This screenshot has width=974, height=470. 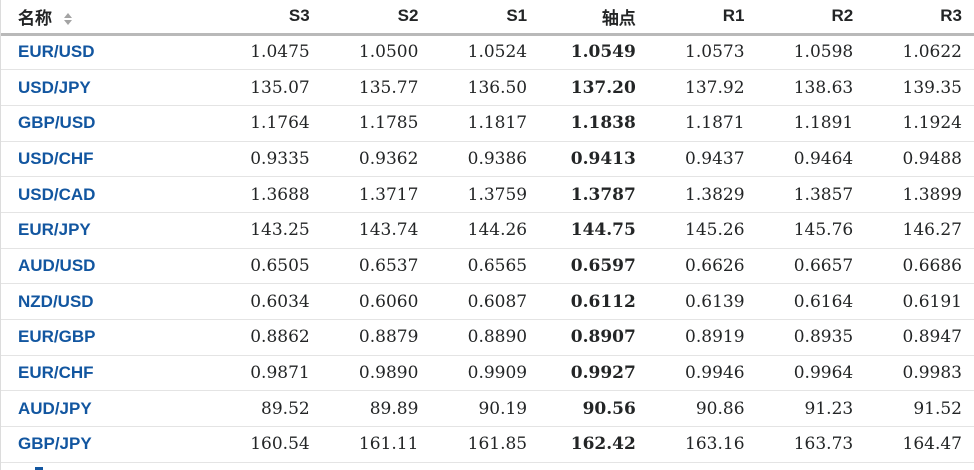 I want to click on level-value-cell: 0.8919, so click(x=702, y=337).